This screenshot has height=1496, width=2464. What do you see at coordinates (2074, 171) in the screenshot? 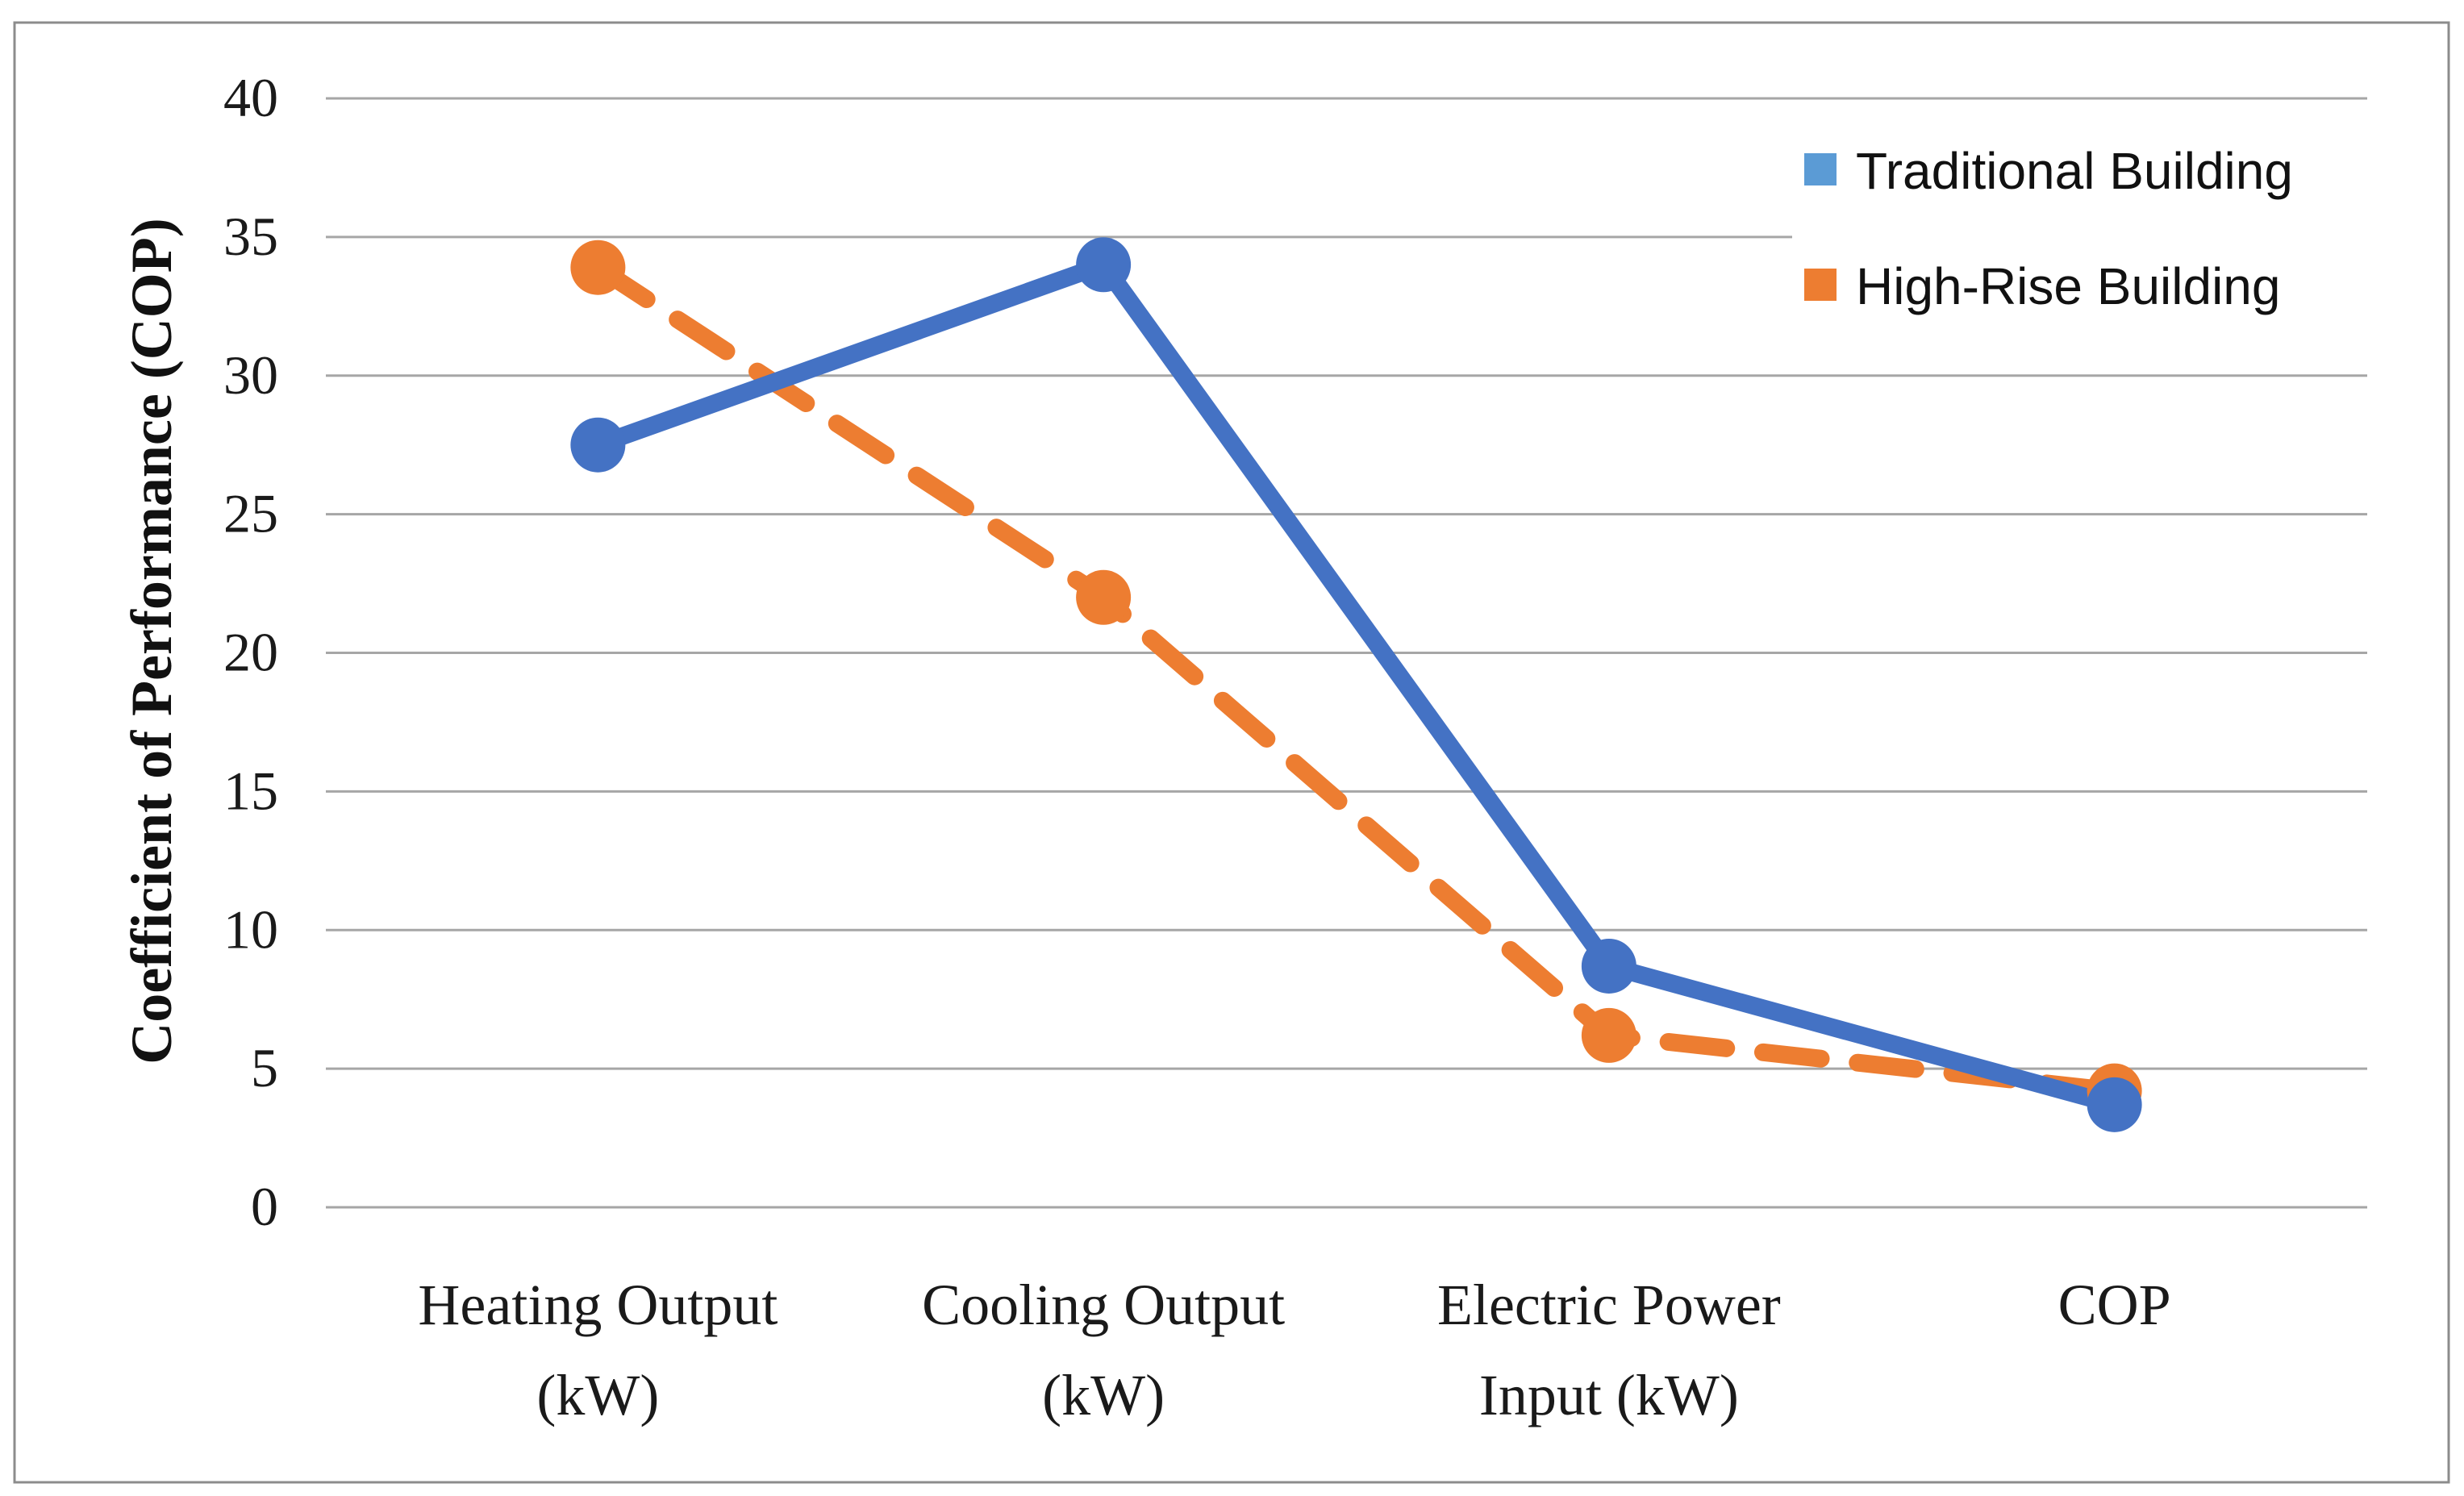
I see `legend-label: Traditional Building` at bounding box center [2074, 171].